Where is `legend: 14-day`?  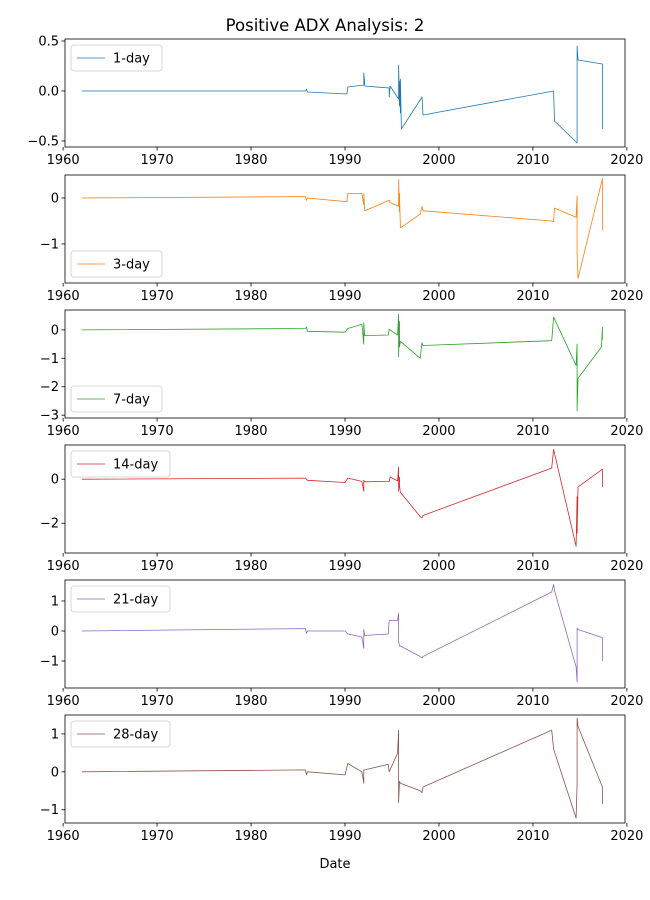 legend: 14-day is located at coordinates (120, 464).